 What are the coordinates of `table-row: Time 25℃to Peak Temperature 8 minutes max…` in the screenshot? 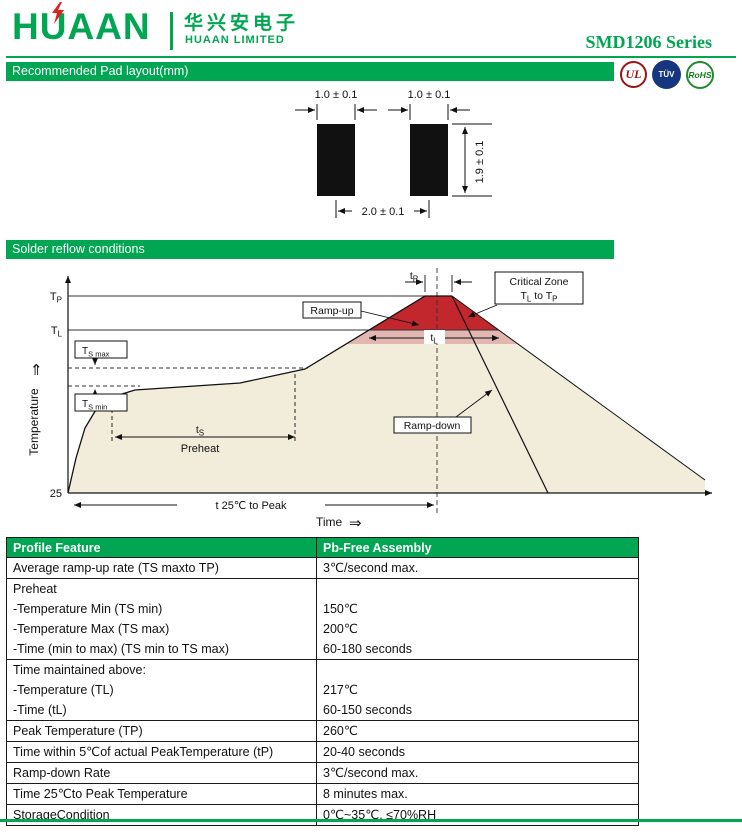 It's located at (322, 794).